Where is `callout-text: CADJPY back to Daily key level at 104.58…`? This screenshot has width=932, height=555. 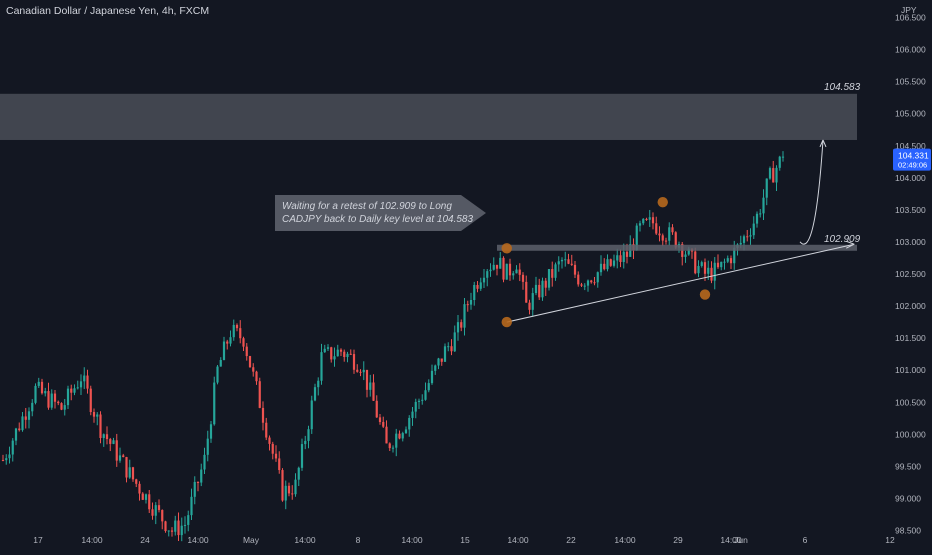
callout-text: CADJPY back to Daily key level at 104.58… is located at coordinates (377, 219).